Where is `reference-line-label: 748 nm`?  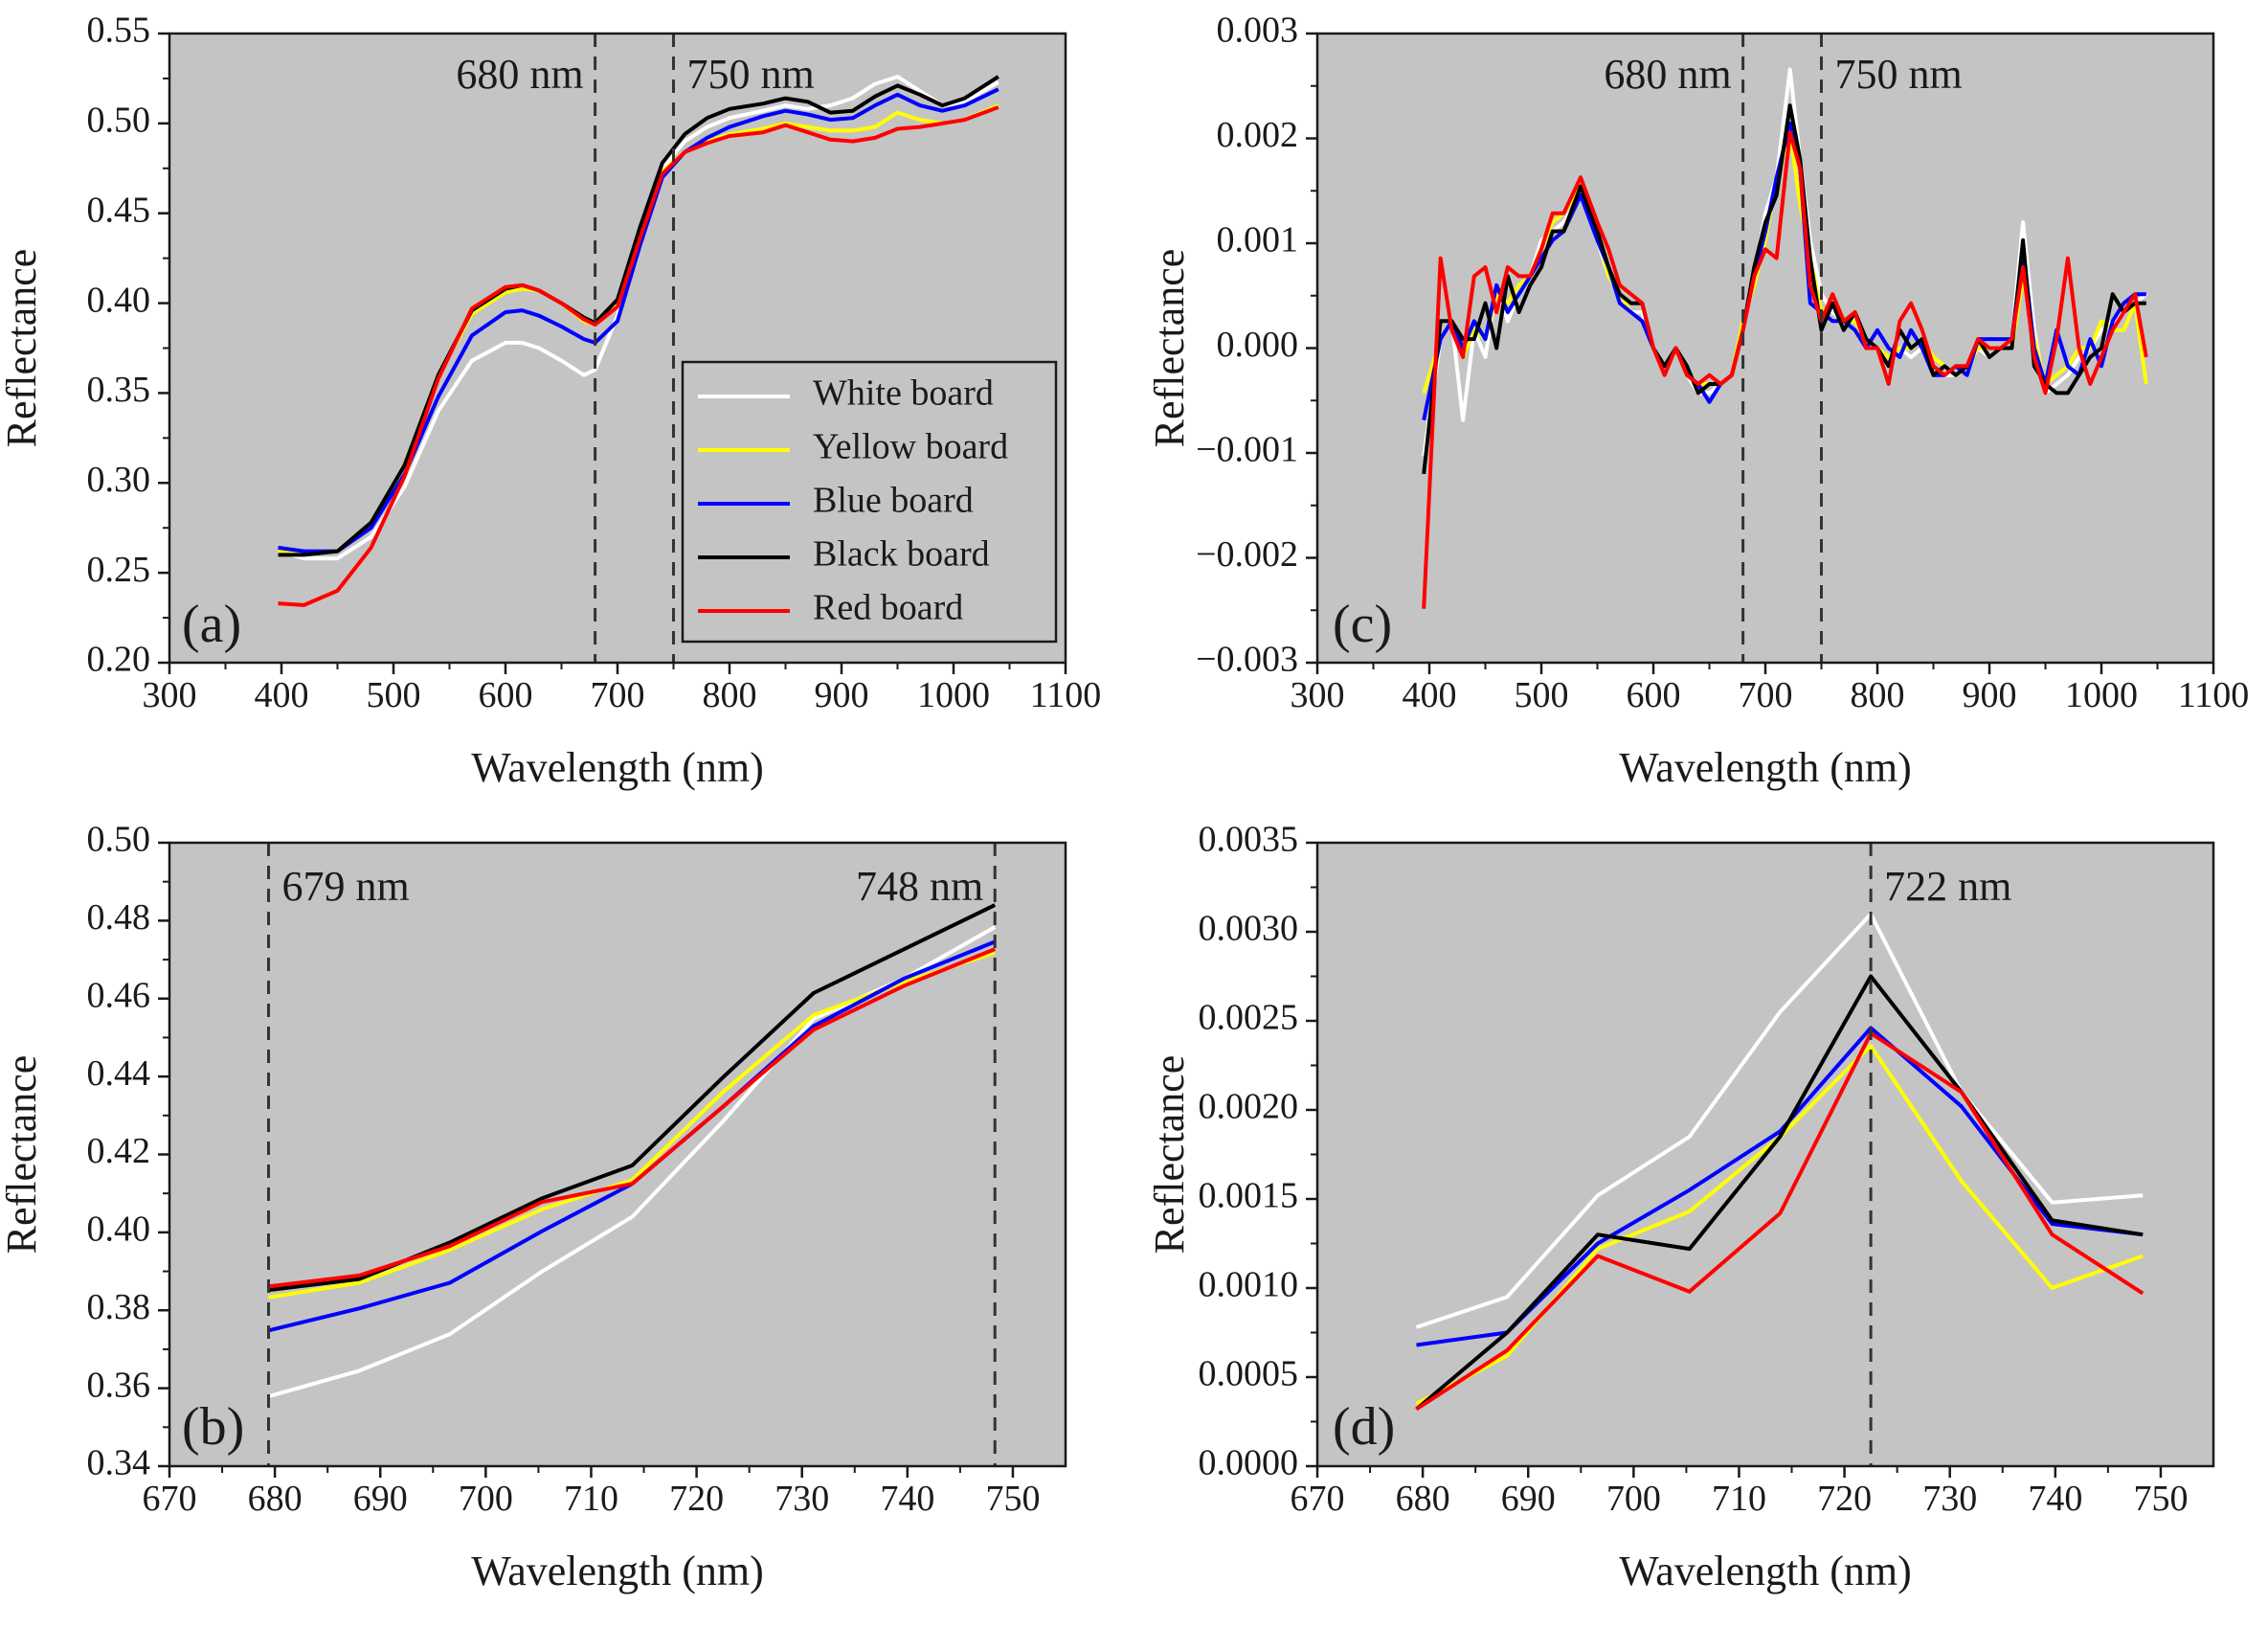 reference-line-label: 748 nm is located at coordinates (919, 887).